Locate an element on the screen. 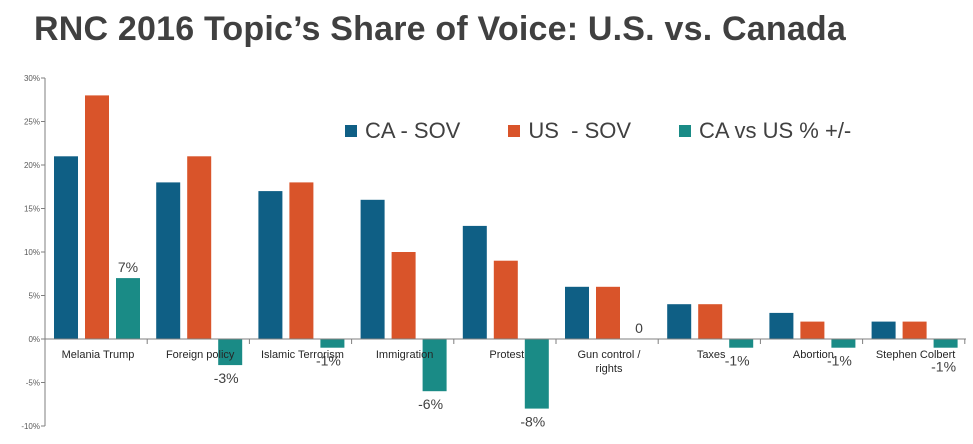  y-axis: -10% -5% 0% 5% 10% 15% 20% 25% 30% is located at coordinates (33, 252).